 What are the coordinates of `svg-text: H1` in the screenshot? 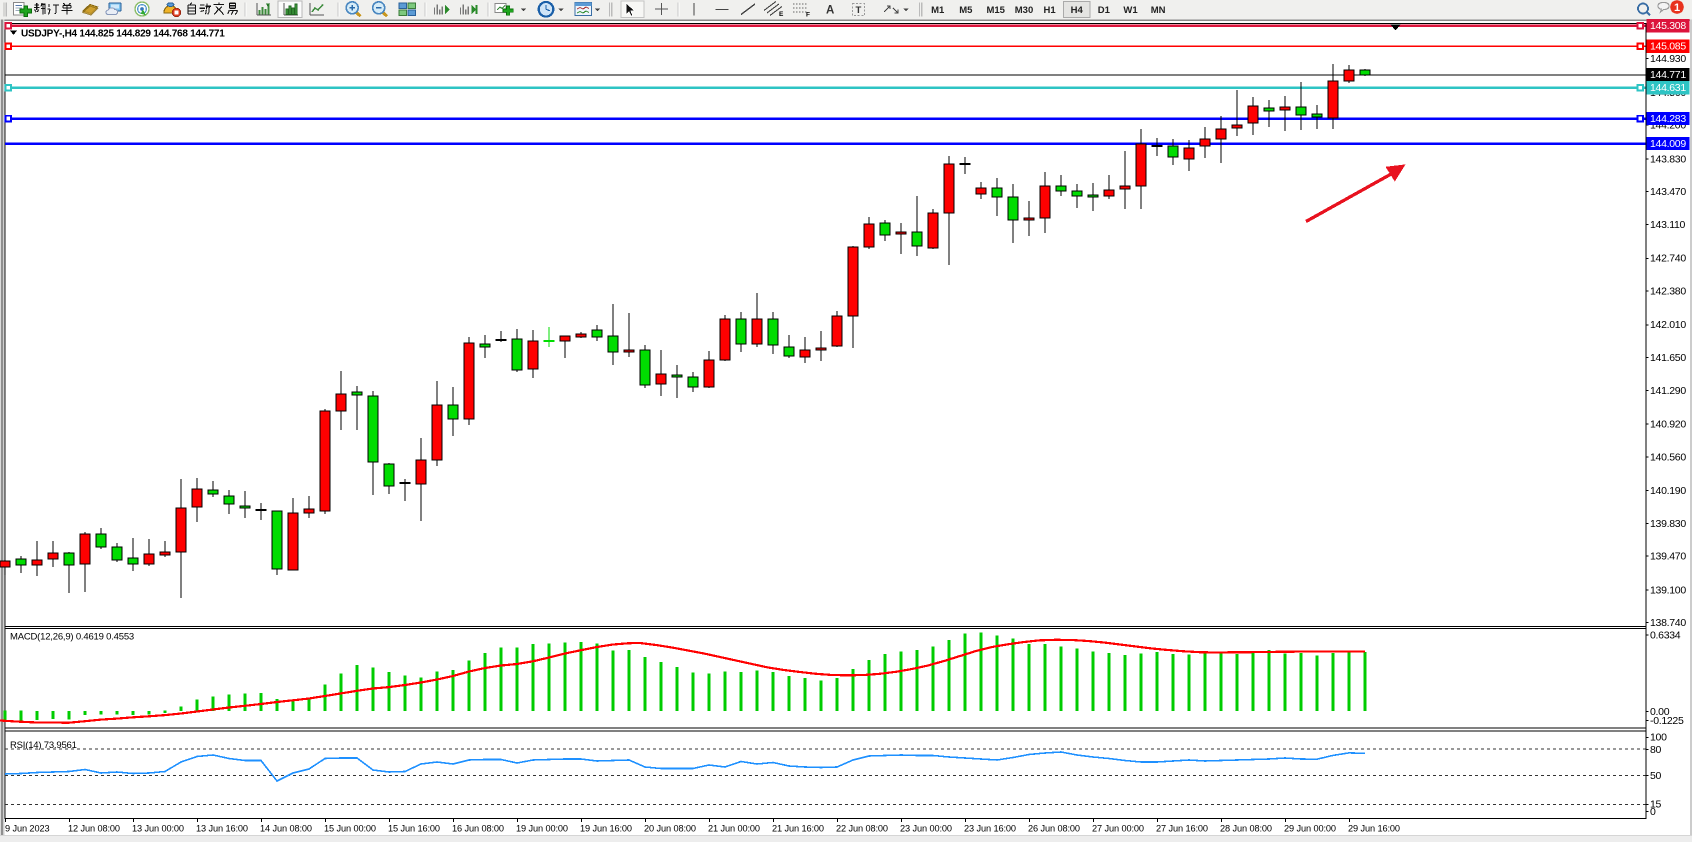 It's located at (1050, 10).